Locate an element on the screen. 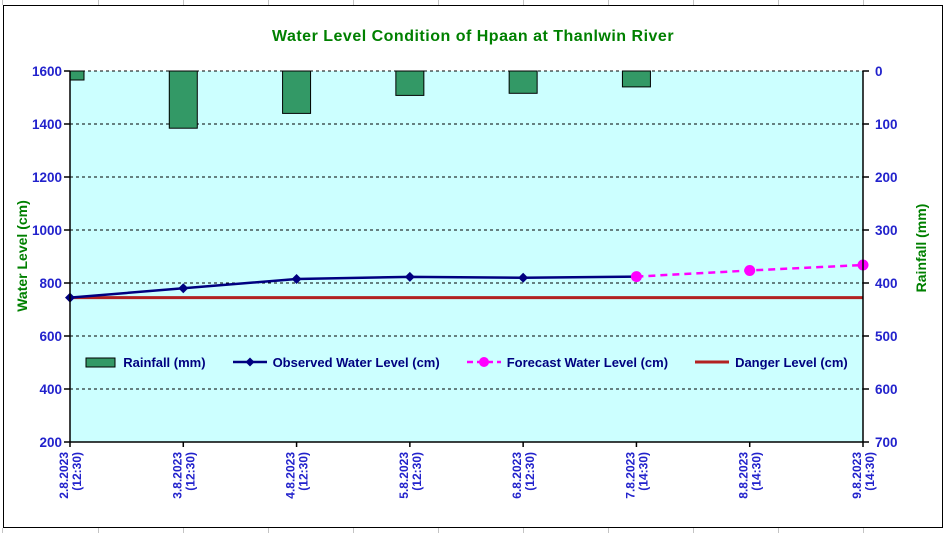 The width and height of the screenshot is (946, 533). left-axis-tick-label: 1400 is located at coordinates (47, 124).